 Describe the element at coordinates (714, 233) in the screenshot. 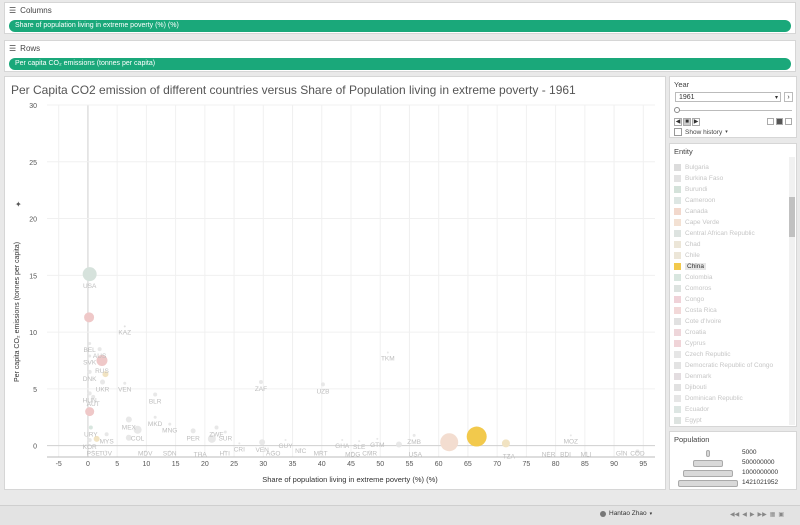

I see `entity-item: Central African Republic` at that location.